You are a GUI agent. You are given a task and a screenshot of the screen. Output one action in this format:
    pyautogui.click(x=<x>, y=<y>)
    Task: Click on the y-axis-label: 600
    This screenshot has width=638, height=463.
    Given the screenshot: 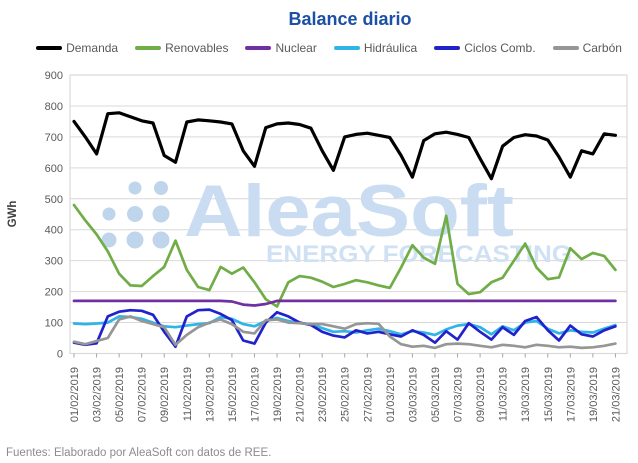 What is the action you would take?
    pyautogui.click(x=54, y=169)
    